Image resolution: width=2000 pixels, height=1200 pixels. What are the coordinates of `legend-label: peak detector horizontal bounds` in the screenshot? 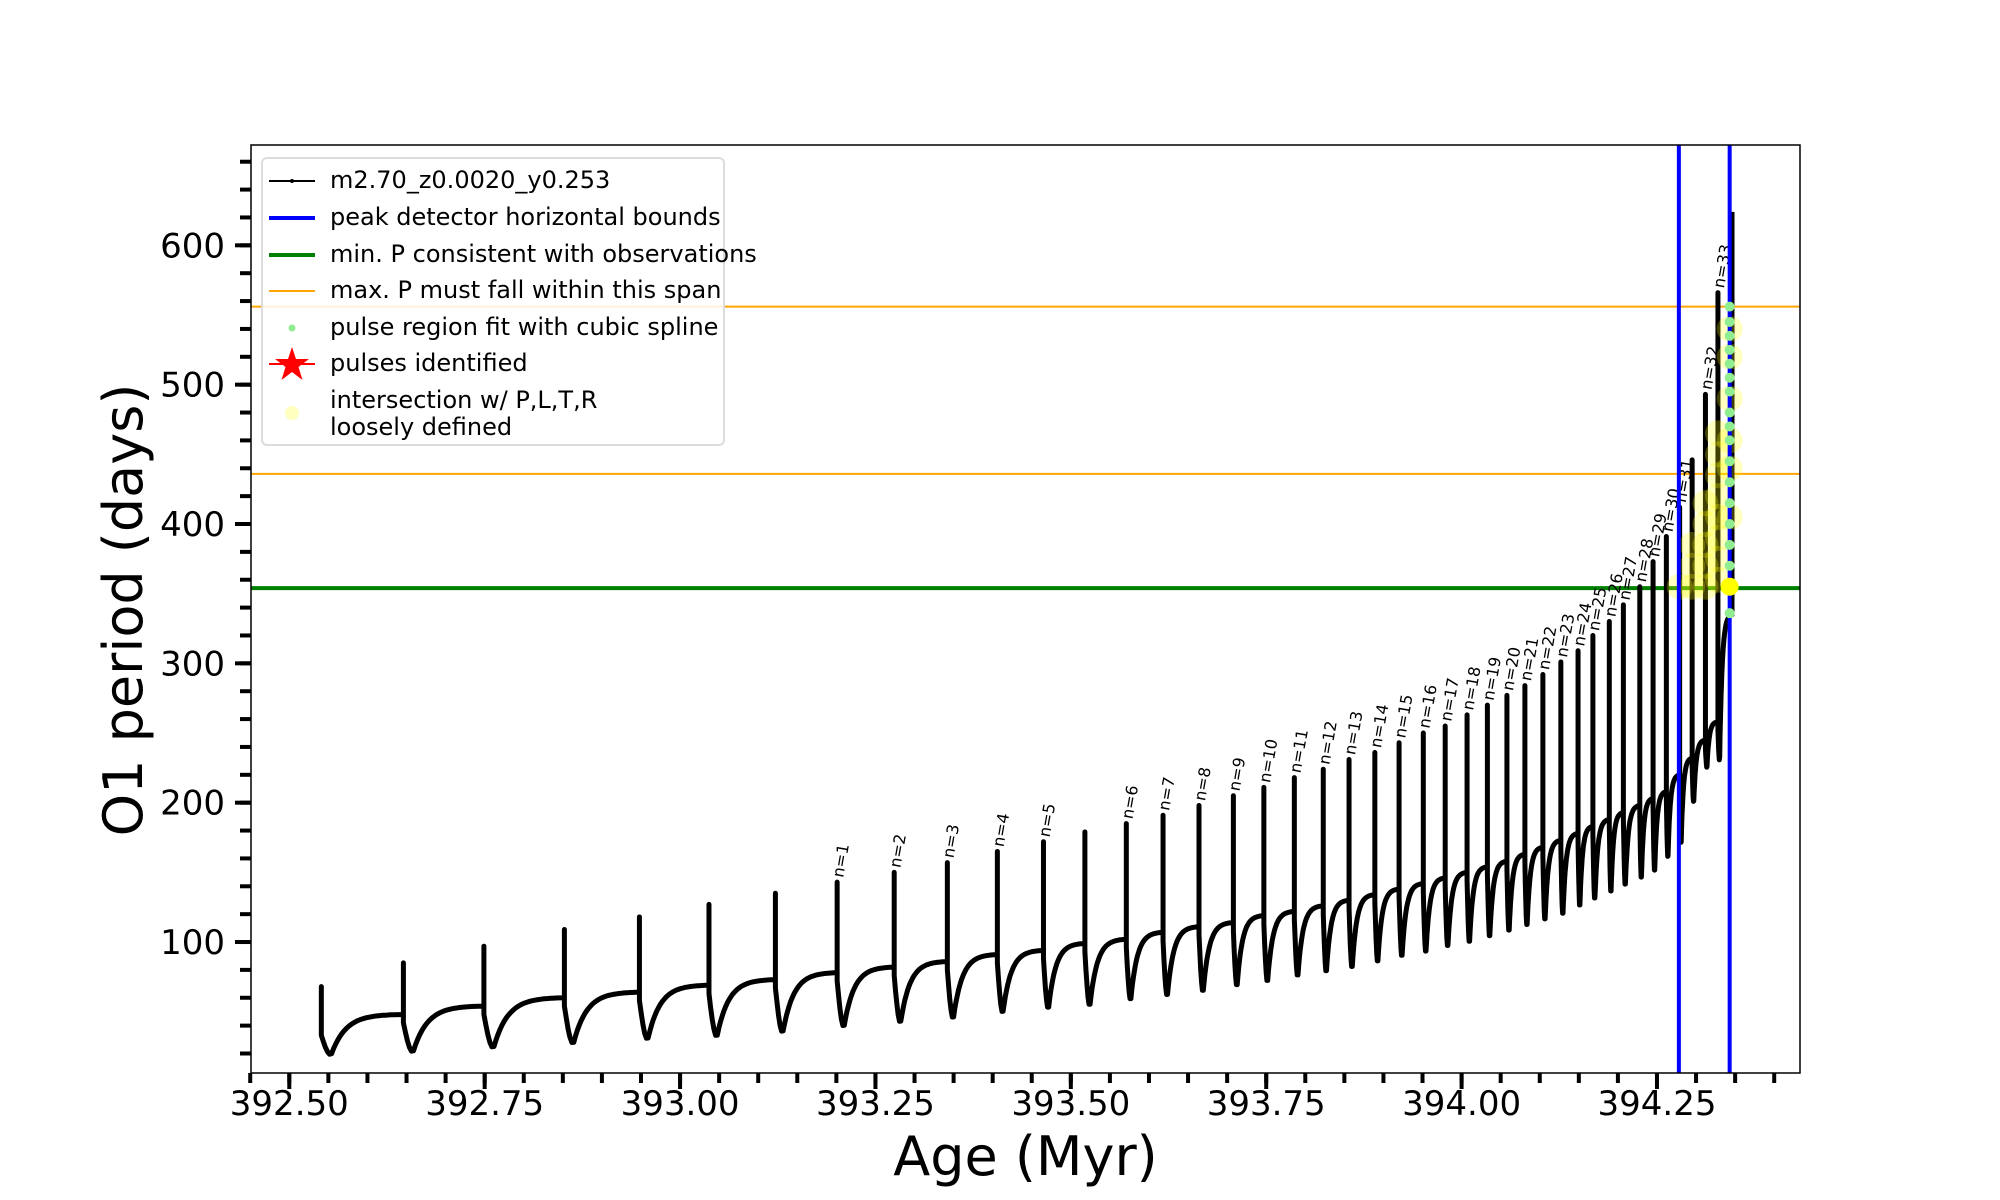 It's located at (525, 217).